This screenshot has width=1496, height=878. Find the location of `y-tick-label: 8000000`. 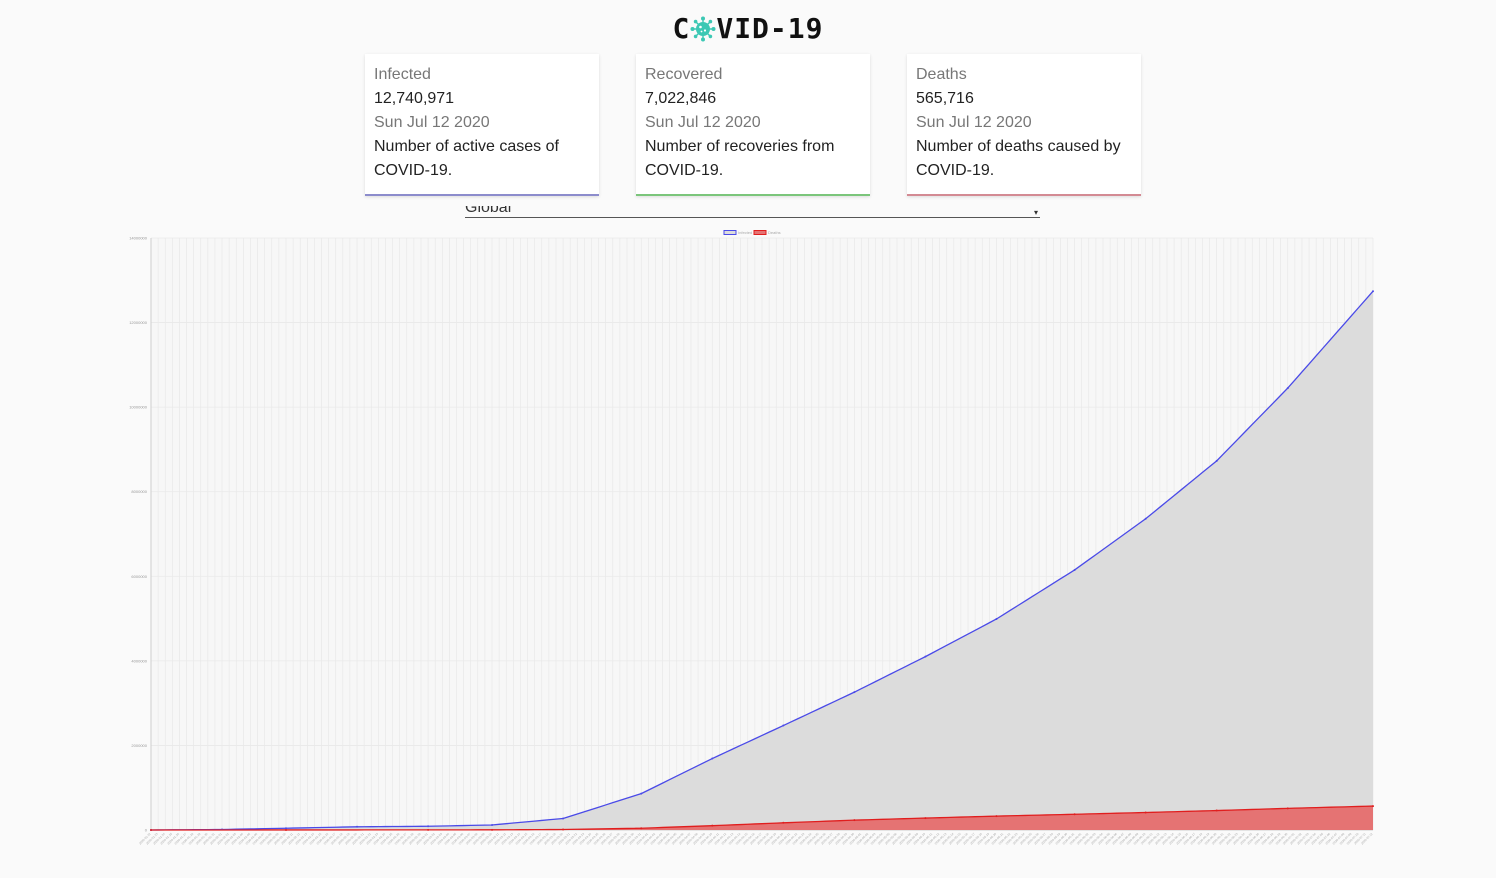

y-tick-label: 8000000 is located at coordinates (139, 491).